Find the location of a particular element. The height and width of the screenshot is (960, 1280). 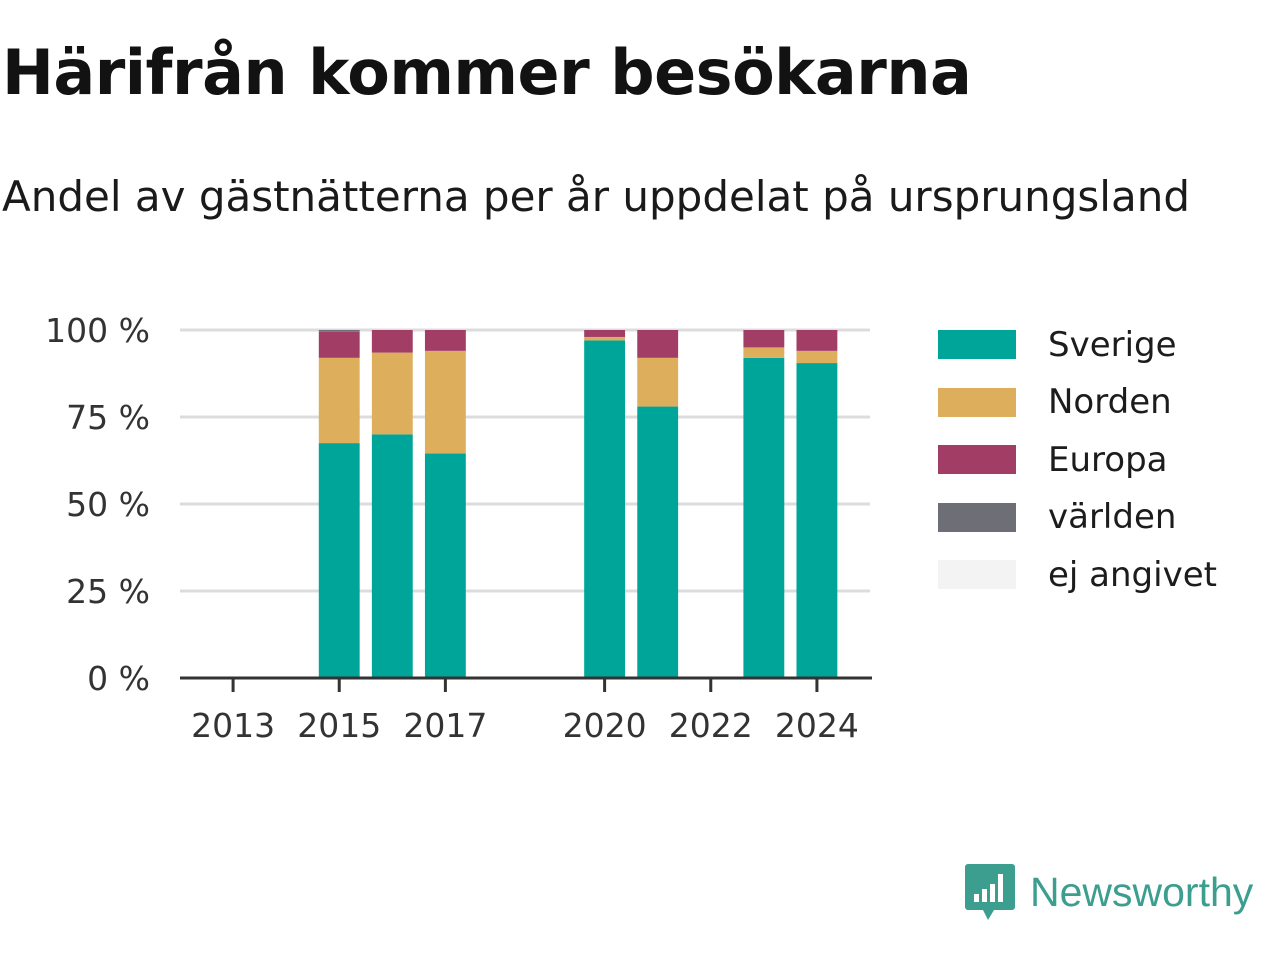

y-tick-label: 0 % is located at coordinates (118, 678).